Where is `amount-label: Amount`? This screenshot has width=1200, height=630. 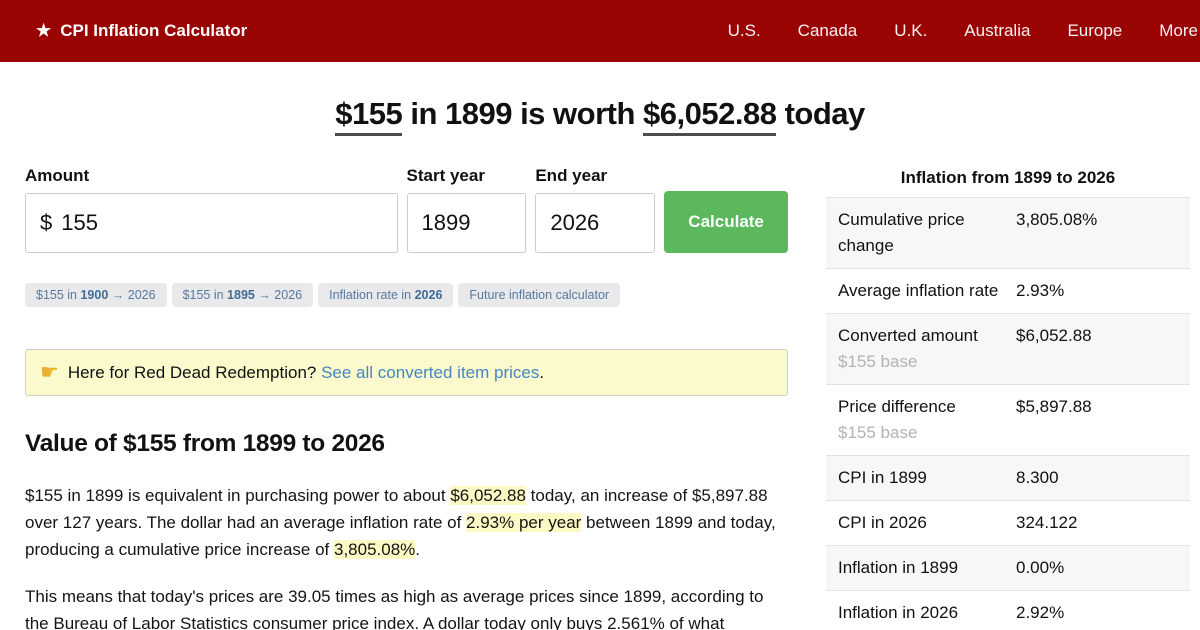
amount-label: Amount is located at coordinates (57, 175).